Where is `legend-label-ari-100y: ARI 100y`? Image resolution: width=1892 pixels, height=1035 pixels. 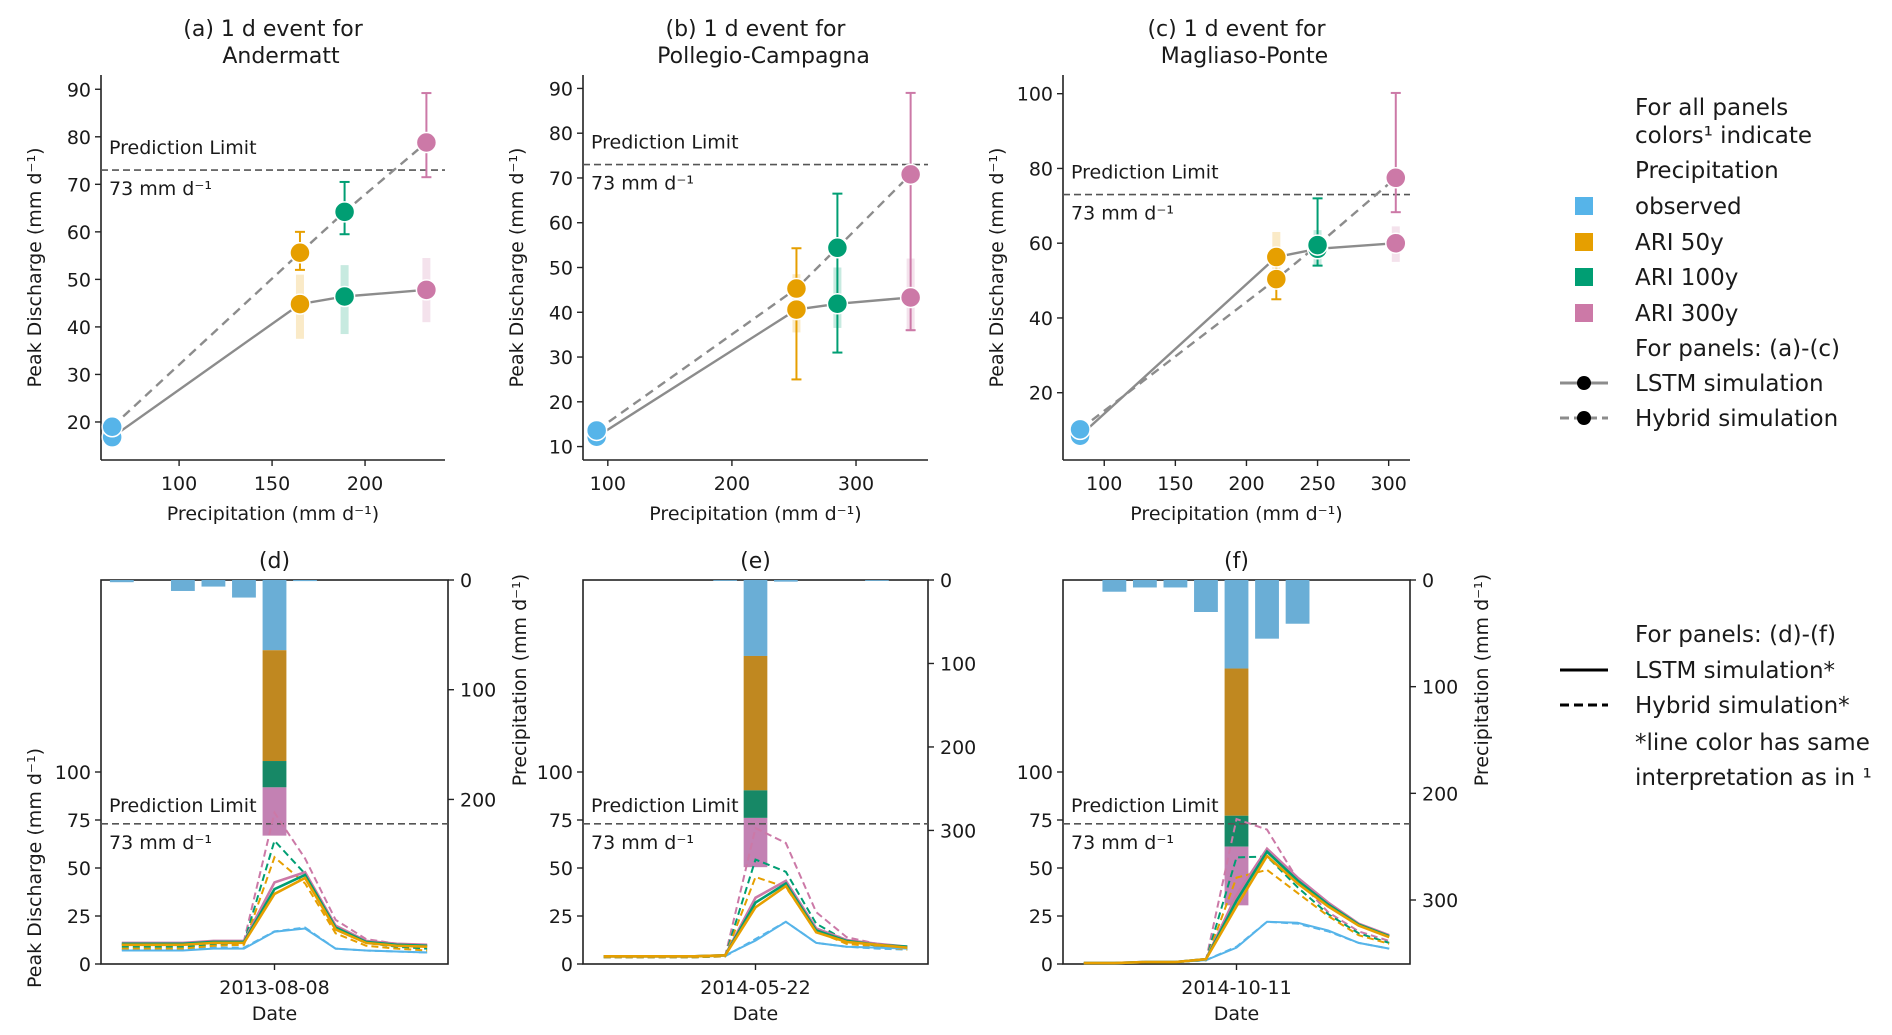
legend-label-ari-100y: ARI 100y is located at coordinates (1686, 278).